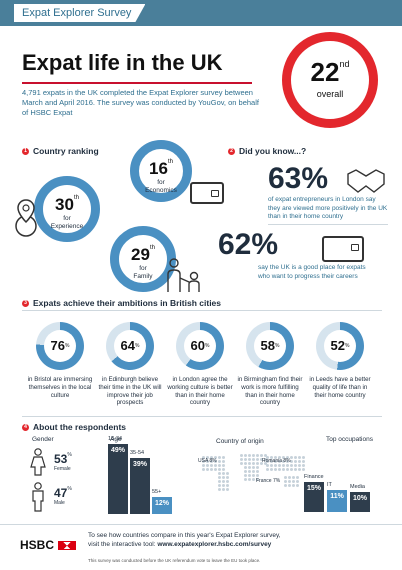  I want to click on family-icon, so click(183, 275).